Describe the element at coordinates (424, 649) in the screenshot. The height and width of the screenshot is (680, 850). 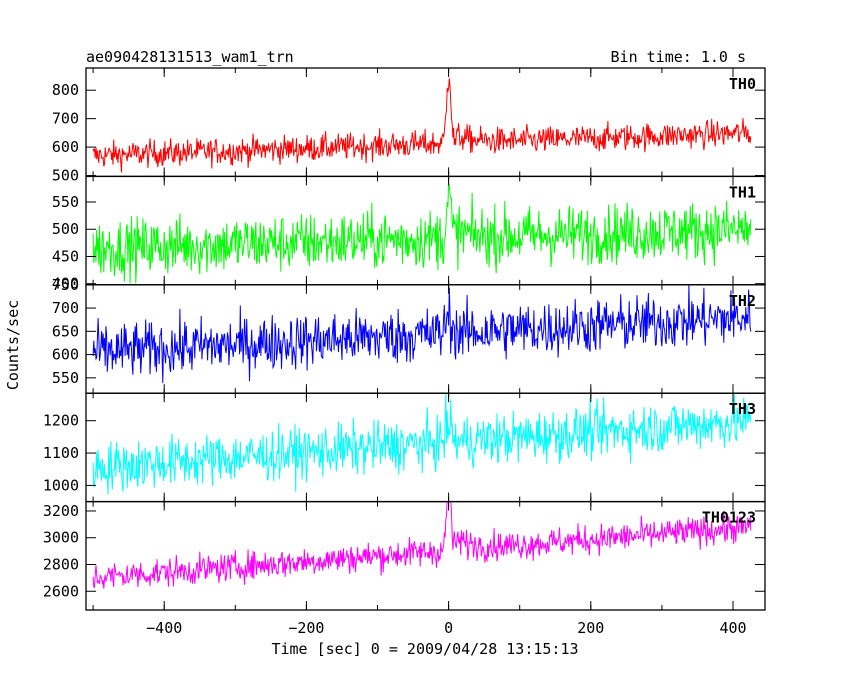
I see `x-axis-label: Time [sec] 0 = 2009/04/28 13:15:13` at that location.